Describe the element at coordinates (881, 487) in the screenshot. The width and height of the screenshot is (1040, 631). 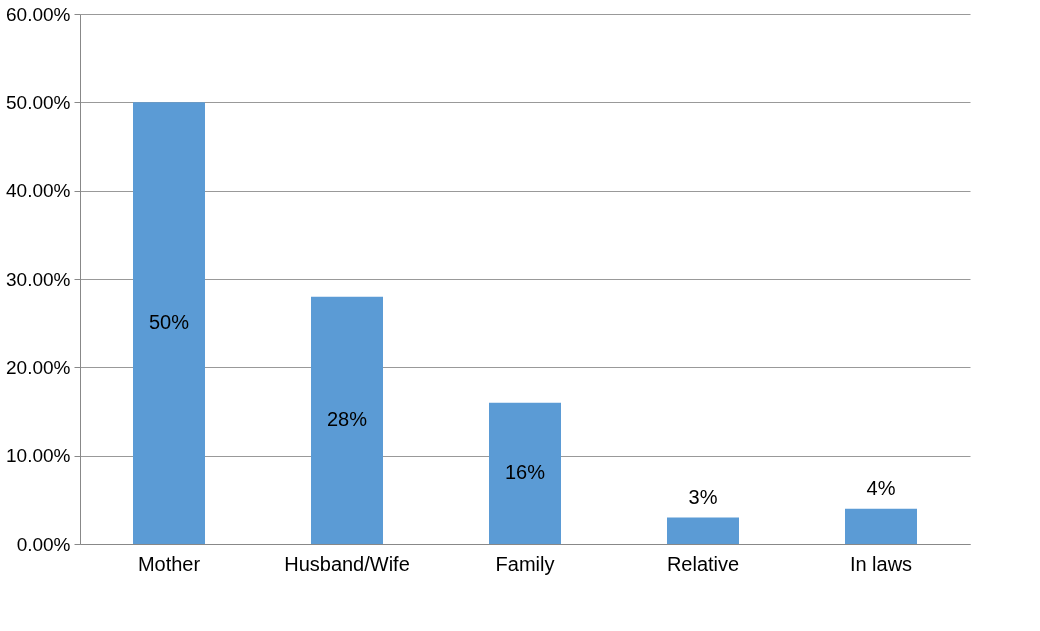
I see `data-label: 4%` at that location.